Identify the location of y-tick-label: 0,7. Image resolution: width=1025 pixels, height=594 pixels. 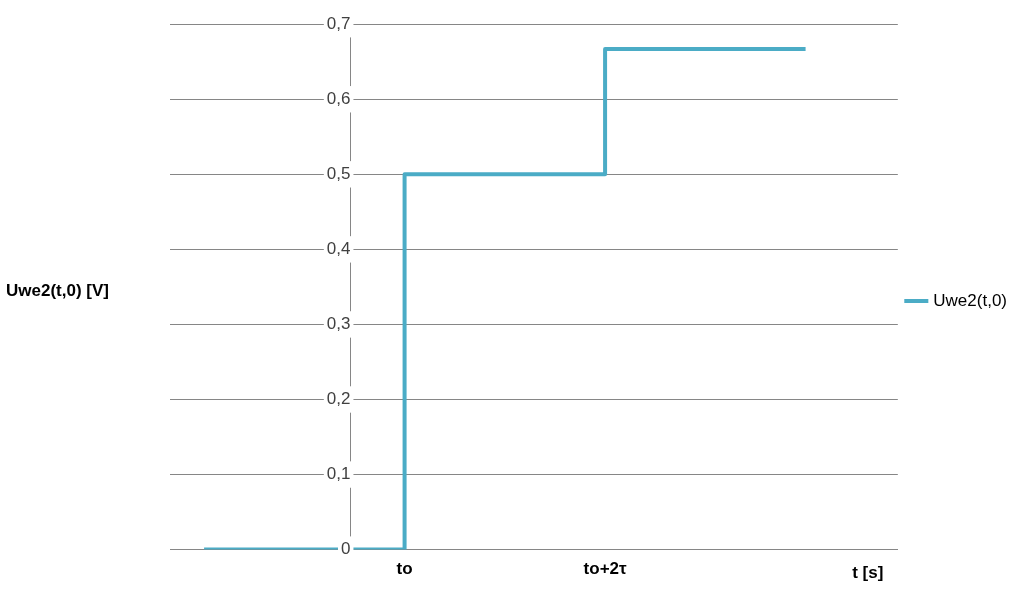
(338, 23).